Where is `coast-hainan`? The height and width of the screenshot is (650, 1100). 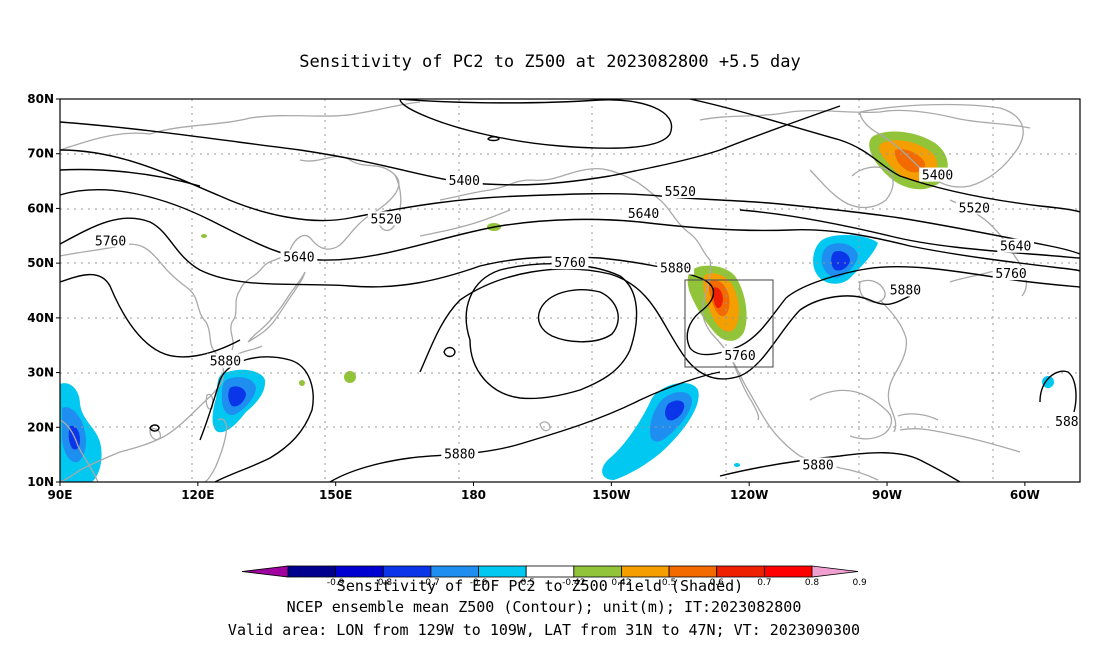
coast-hainan is located at coordinates (155, 434).